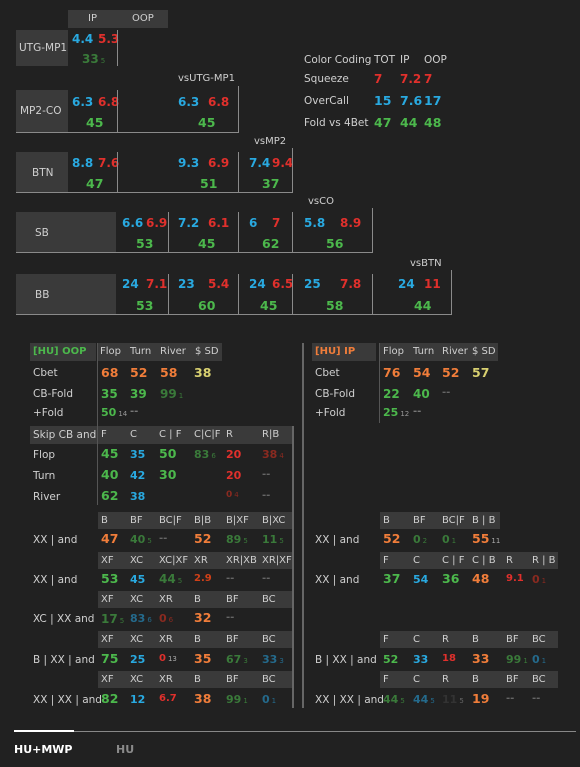  What do you see at coordinates (283, 163) in the screenshot?
I see `stat-value: 9.4` at bounding box center [283, 163].